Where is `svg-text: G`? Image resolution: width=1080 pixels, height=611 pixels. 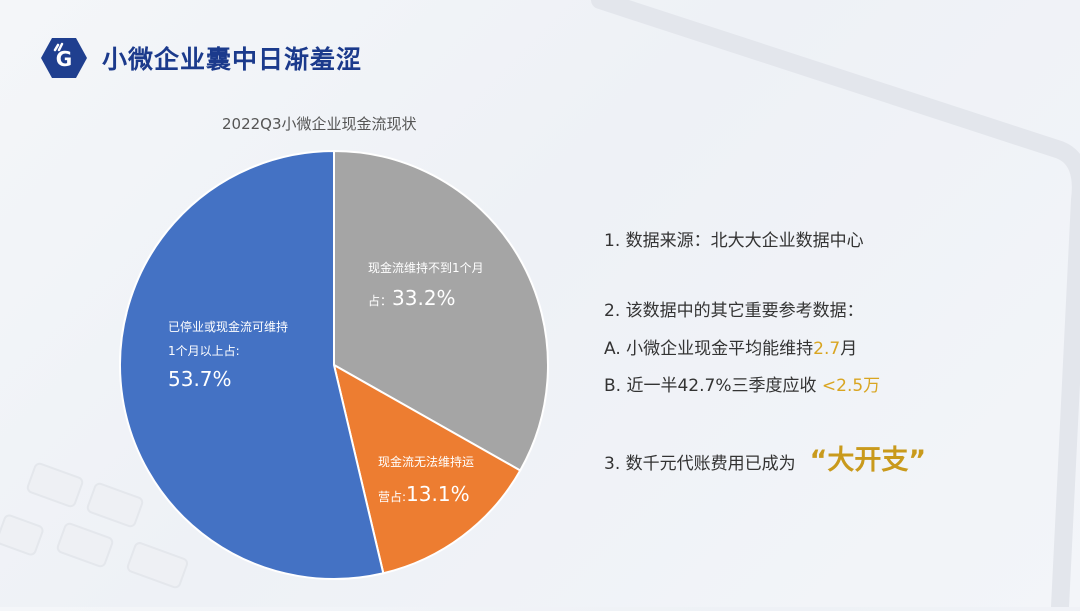 svg-text: G is located at coordinates (64, 59).